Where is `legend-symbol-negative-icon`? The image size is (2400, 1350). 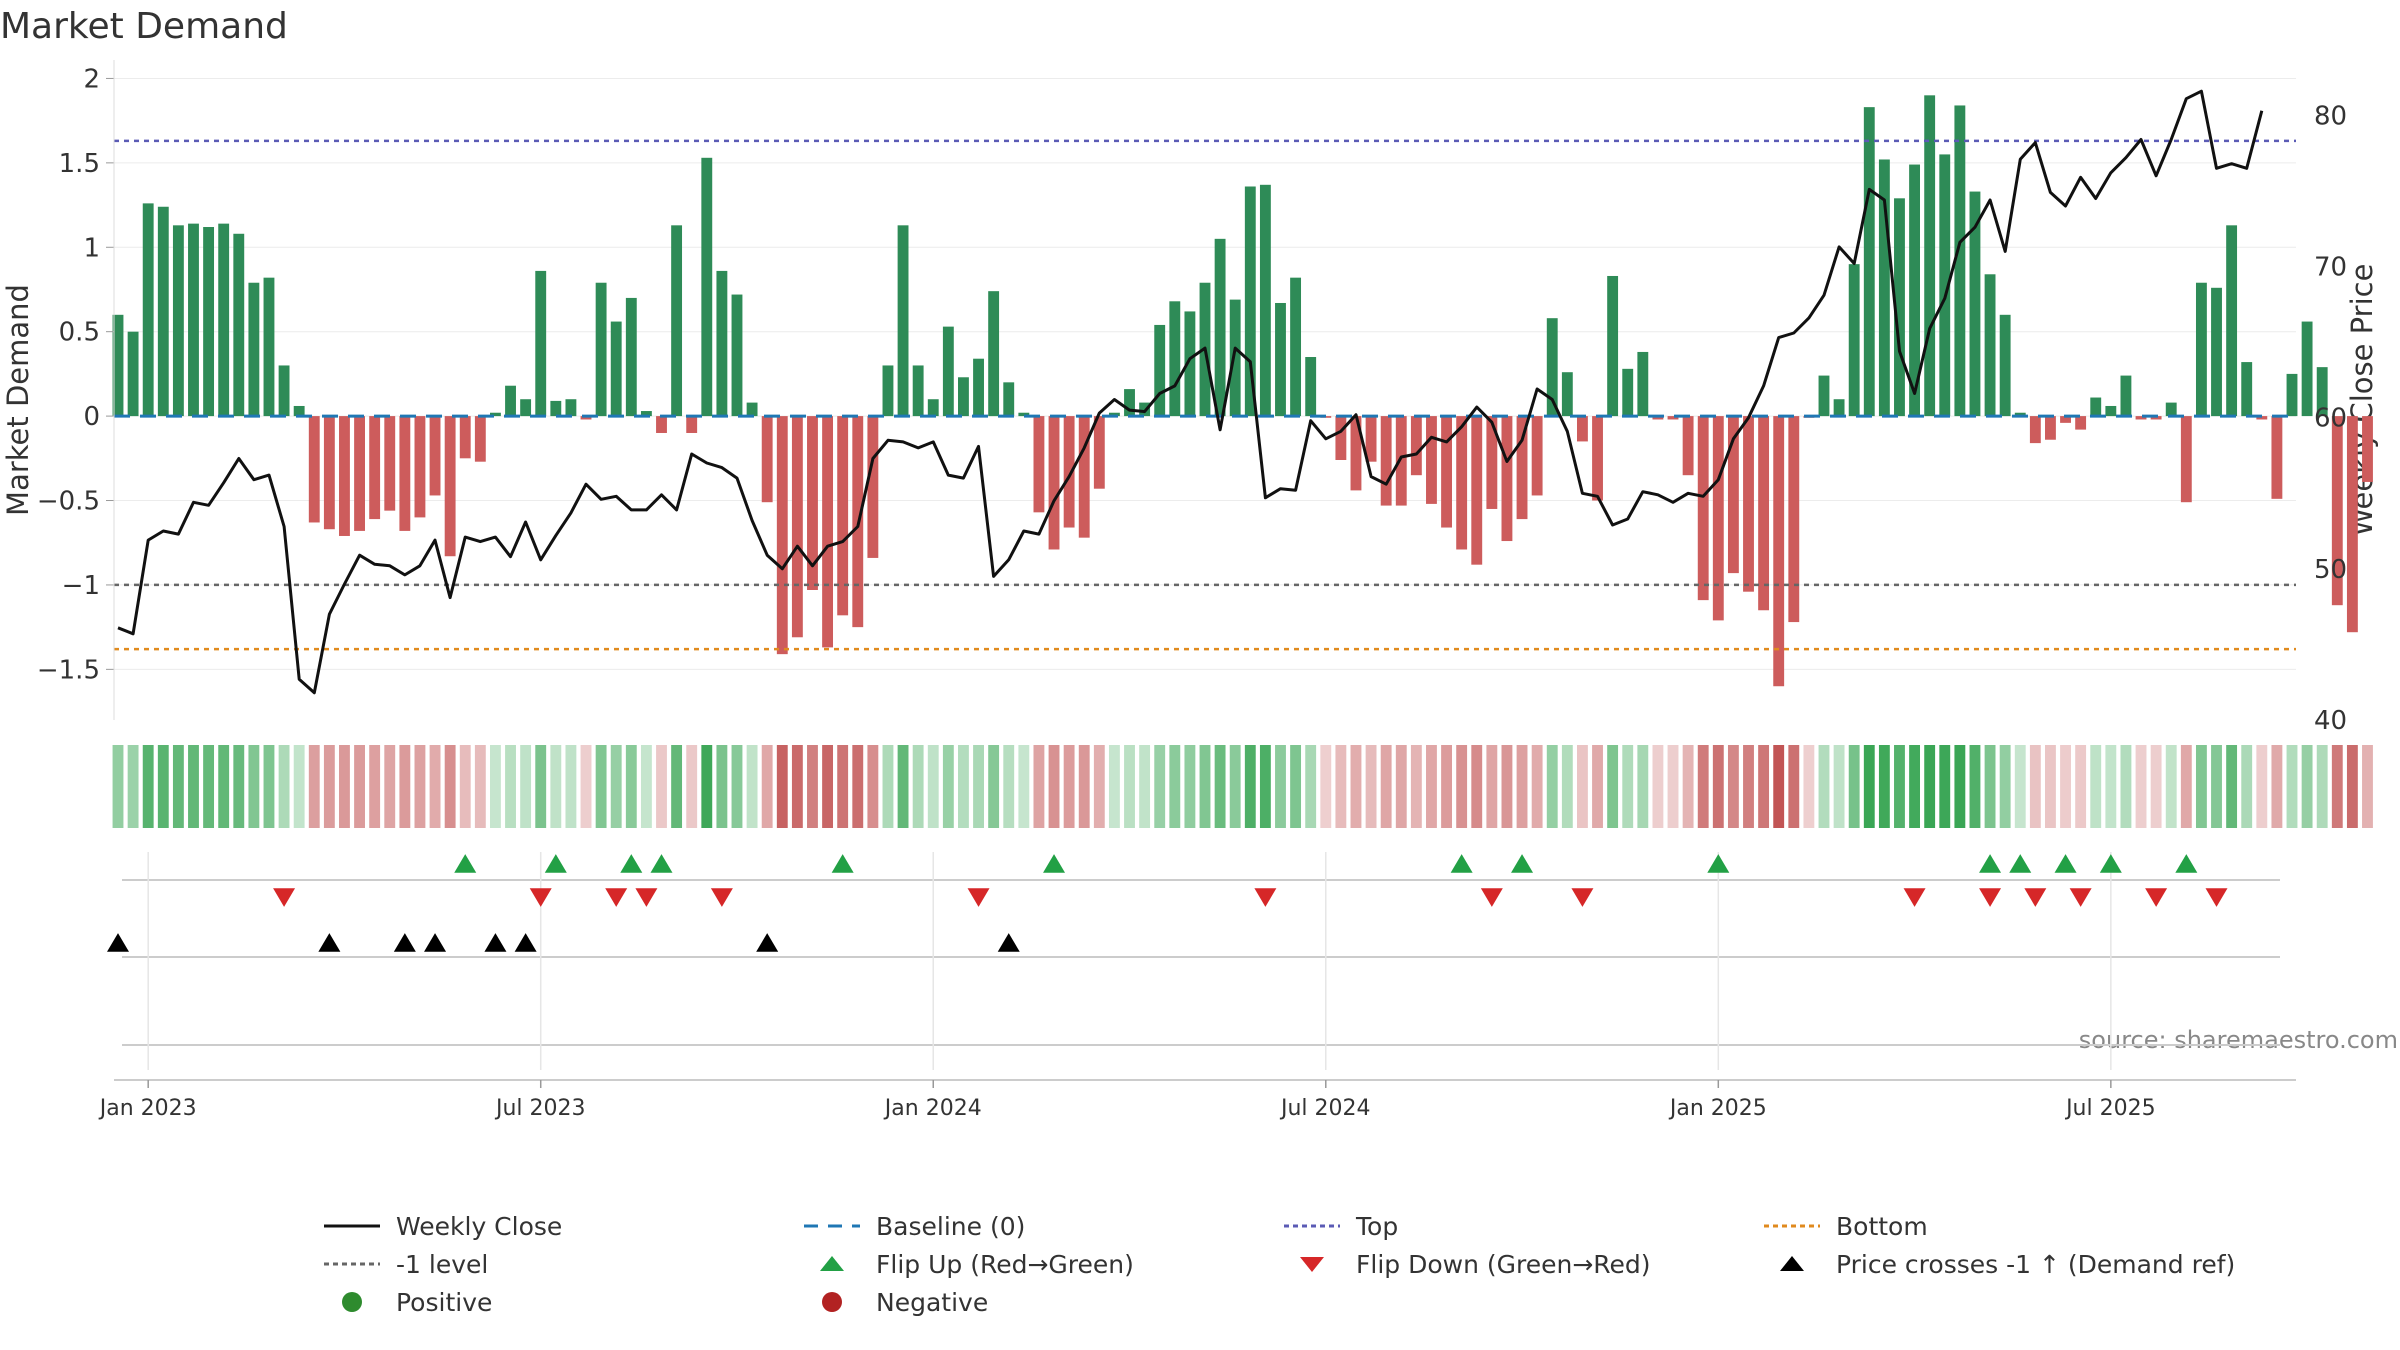
legend-symbol-negative-icon is located at coordinates (832, 1302).